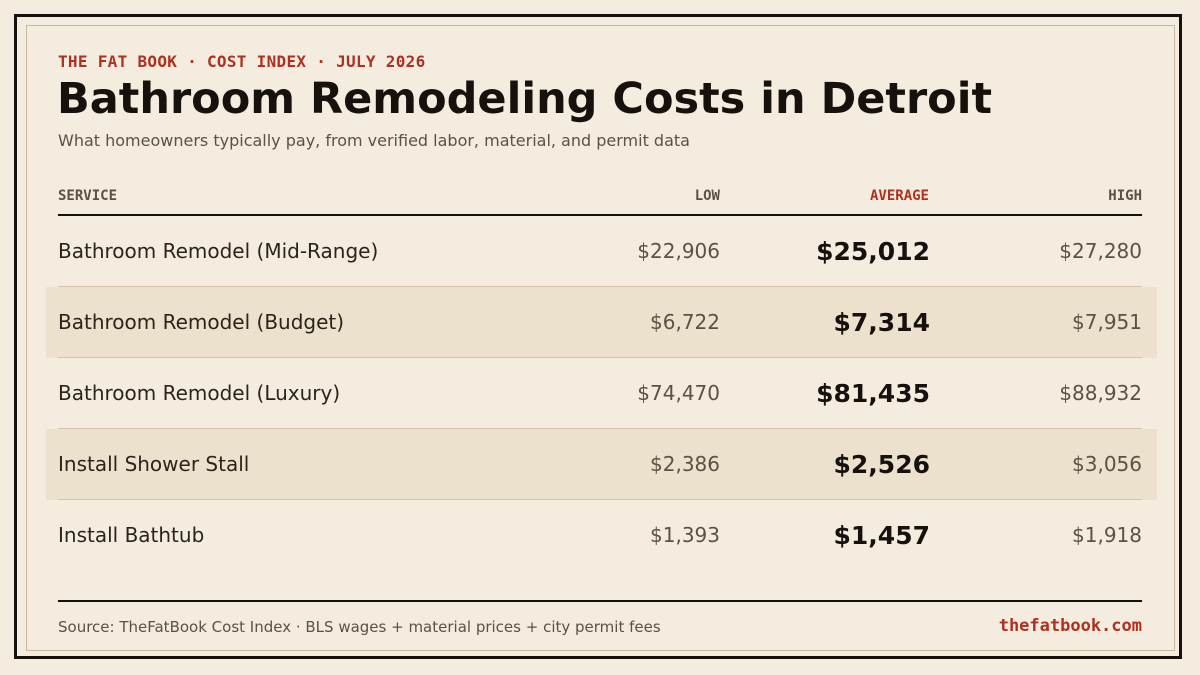 The width and height of the screenshot is (1200, 675). I want to click on header-rule, so click(600, 215).